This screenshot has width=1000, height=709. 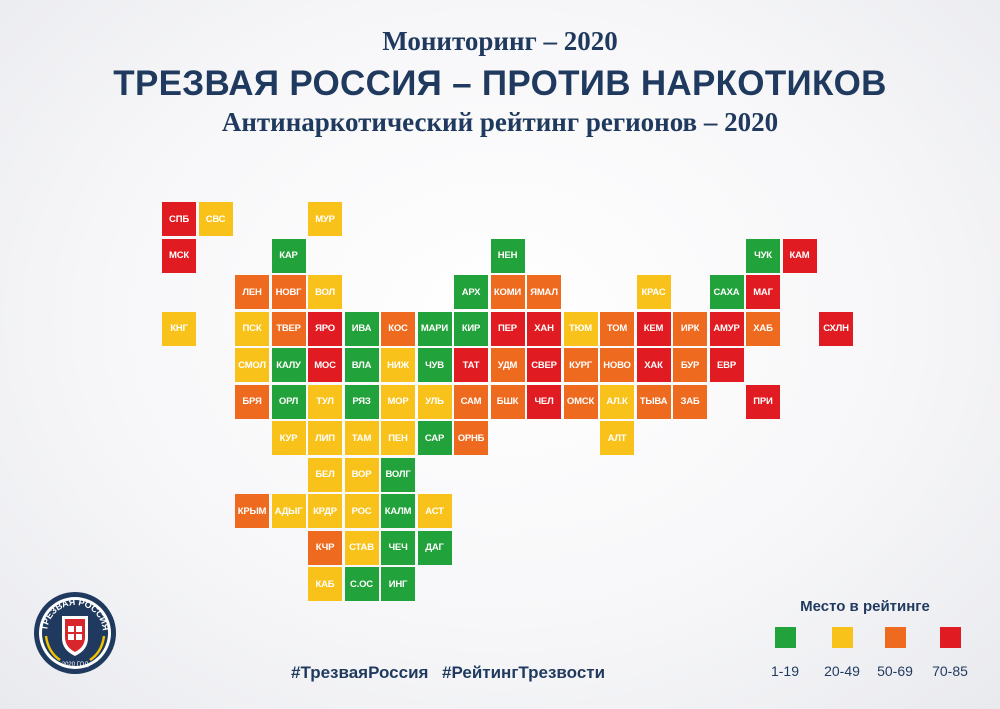 What do you see at coordinates (544, 401) in the screenshot?
I see `region-tile-56: ЧЕЛ` at bounding box center [544, 401].